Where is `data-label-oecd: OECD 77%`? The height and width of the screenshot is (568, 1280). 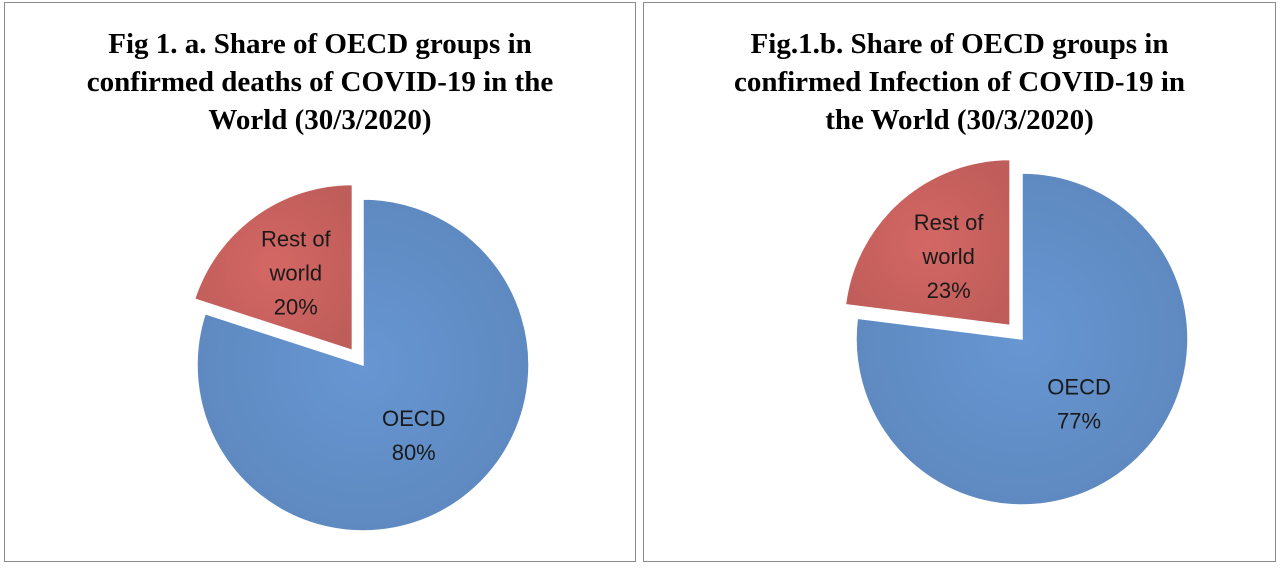
data-label-oecd: OECD 77% is located at coordinates (1079, 404).